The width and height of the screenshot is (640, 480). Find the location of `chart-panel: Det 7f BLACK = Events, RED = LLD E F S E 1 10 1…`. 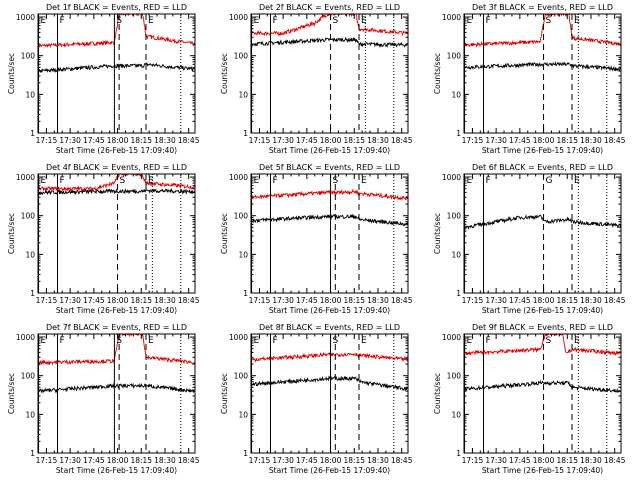

chart-panel: Det 7f BLACK = Events, RED = LLD E F S E 1 10 1… is located at coordinates (103, 399).